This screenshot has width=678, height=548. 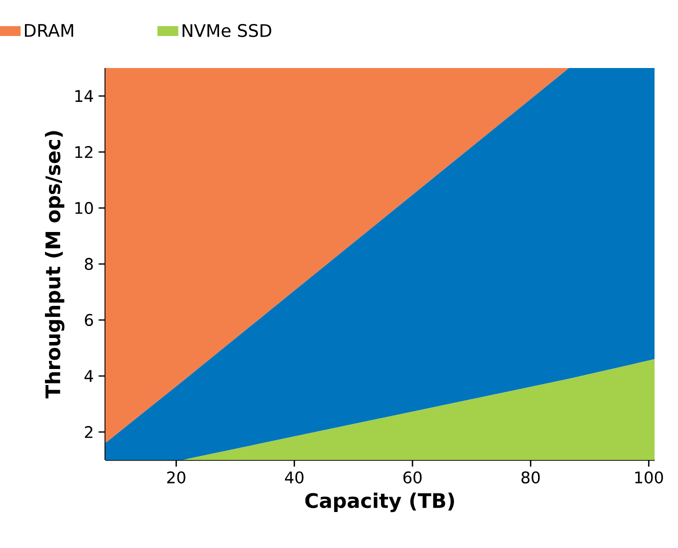 I want to click on y-tick-label: 6, so click(x=88, y=320).